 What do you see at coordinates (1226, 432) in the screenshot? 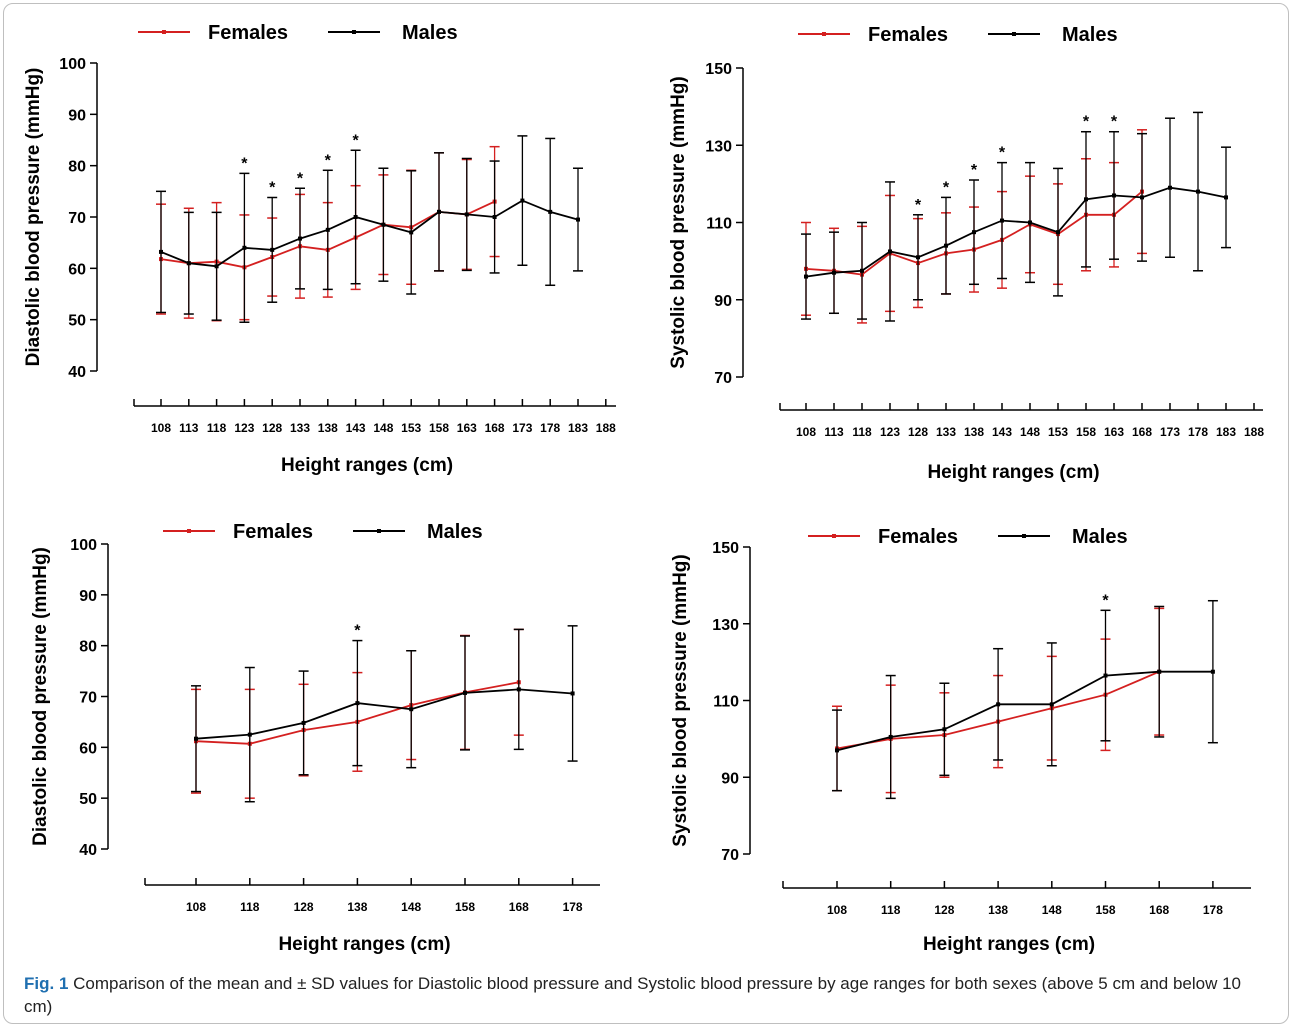
I see `x-tick-label: 183` at bounding box center [1226, 432].